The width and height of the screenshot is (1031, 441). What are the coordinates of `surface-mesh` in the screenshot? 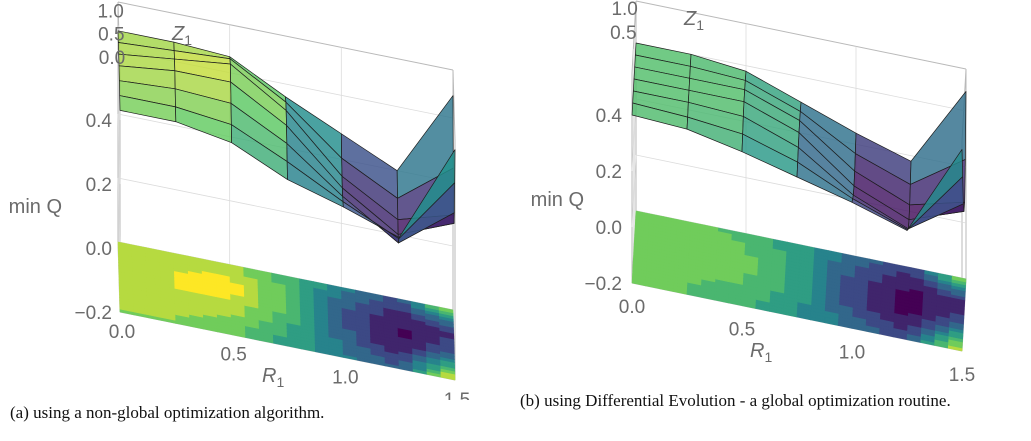 It's located at (799, 136).